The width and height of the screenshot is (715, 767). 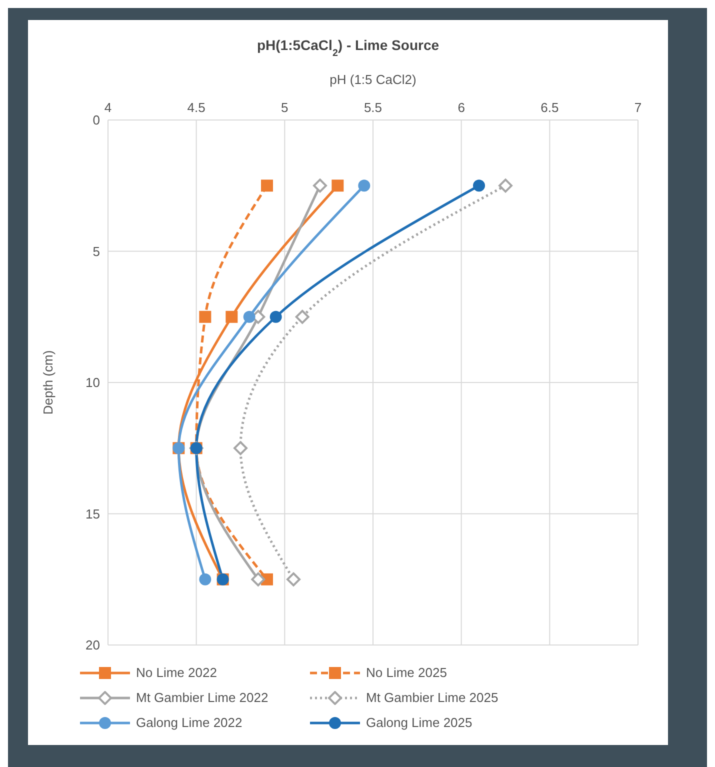 I want to click on x-tick-label: 7, so click(x=638, y=107).